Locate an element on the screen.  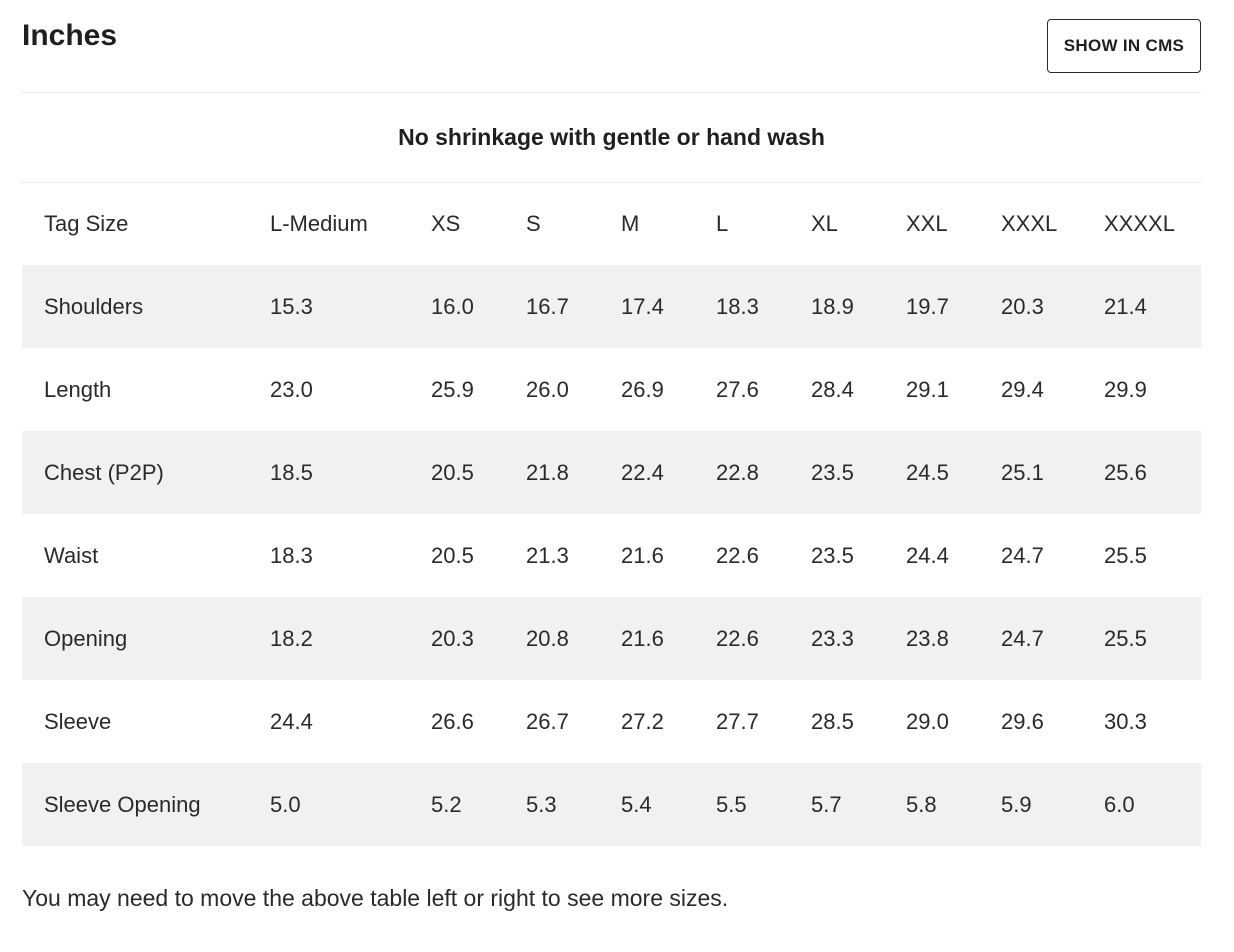
row-label: Shoulders is located at coordinates (94, 306).